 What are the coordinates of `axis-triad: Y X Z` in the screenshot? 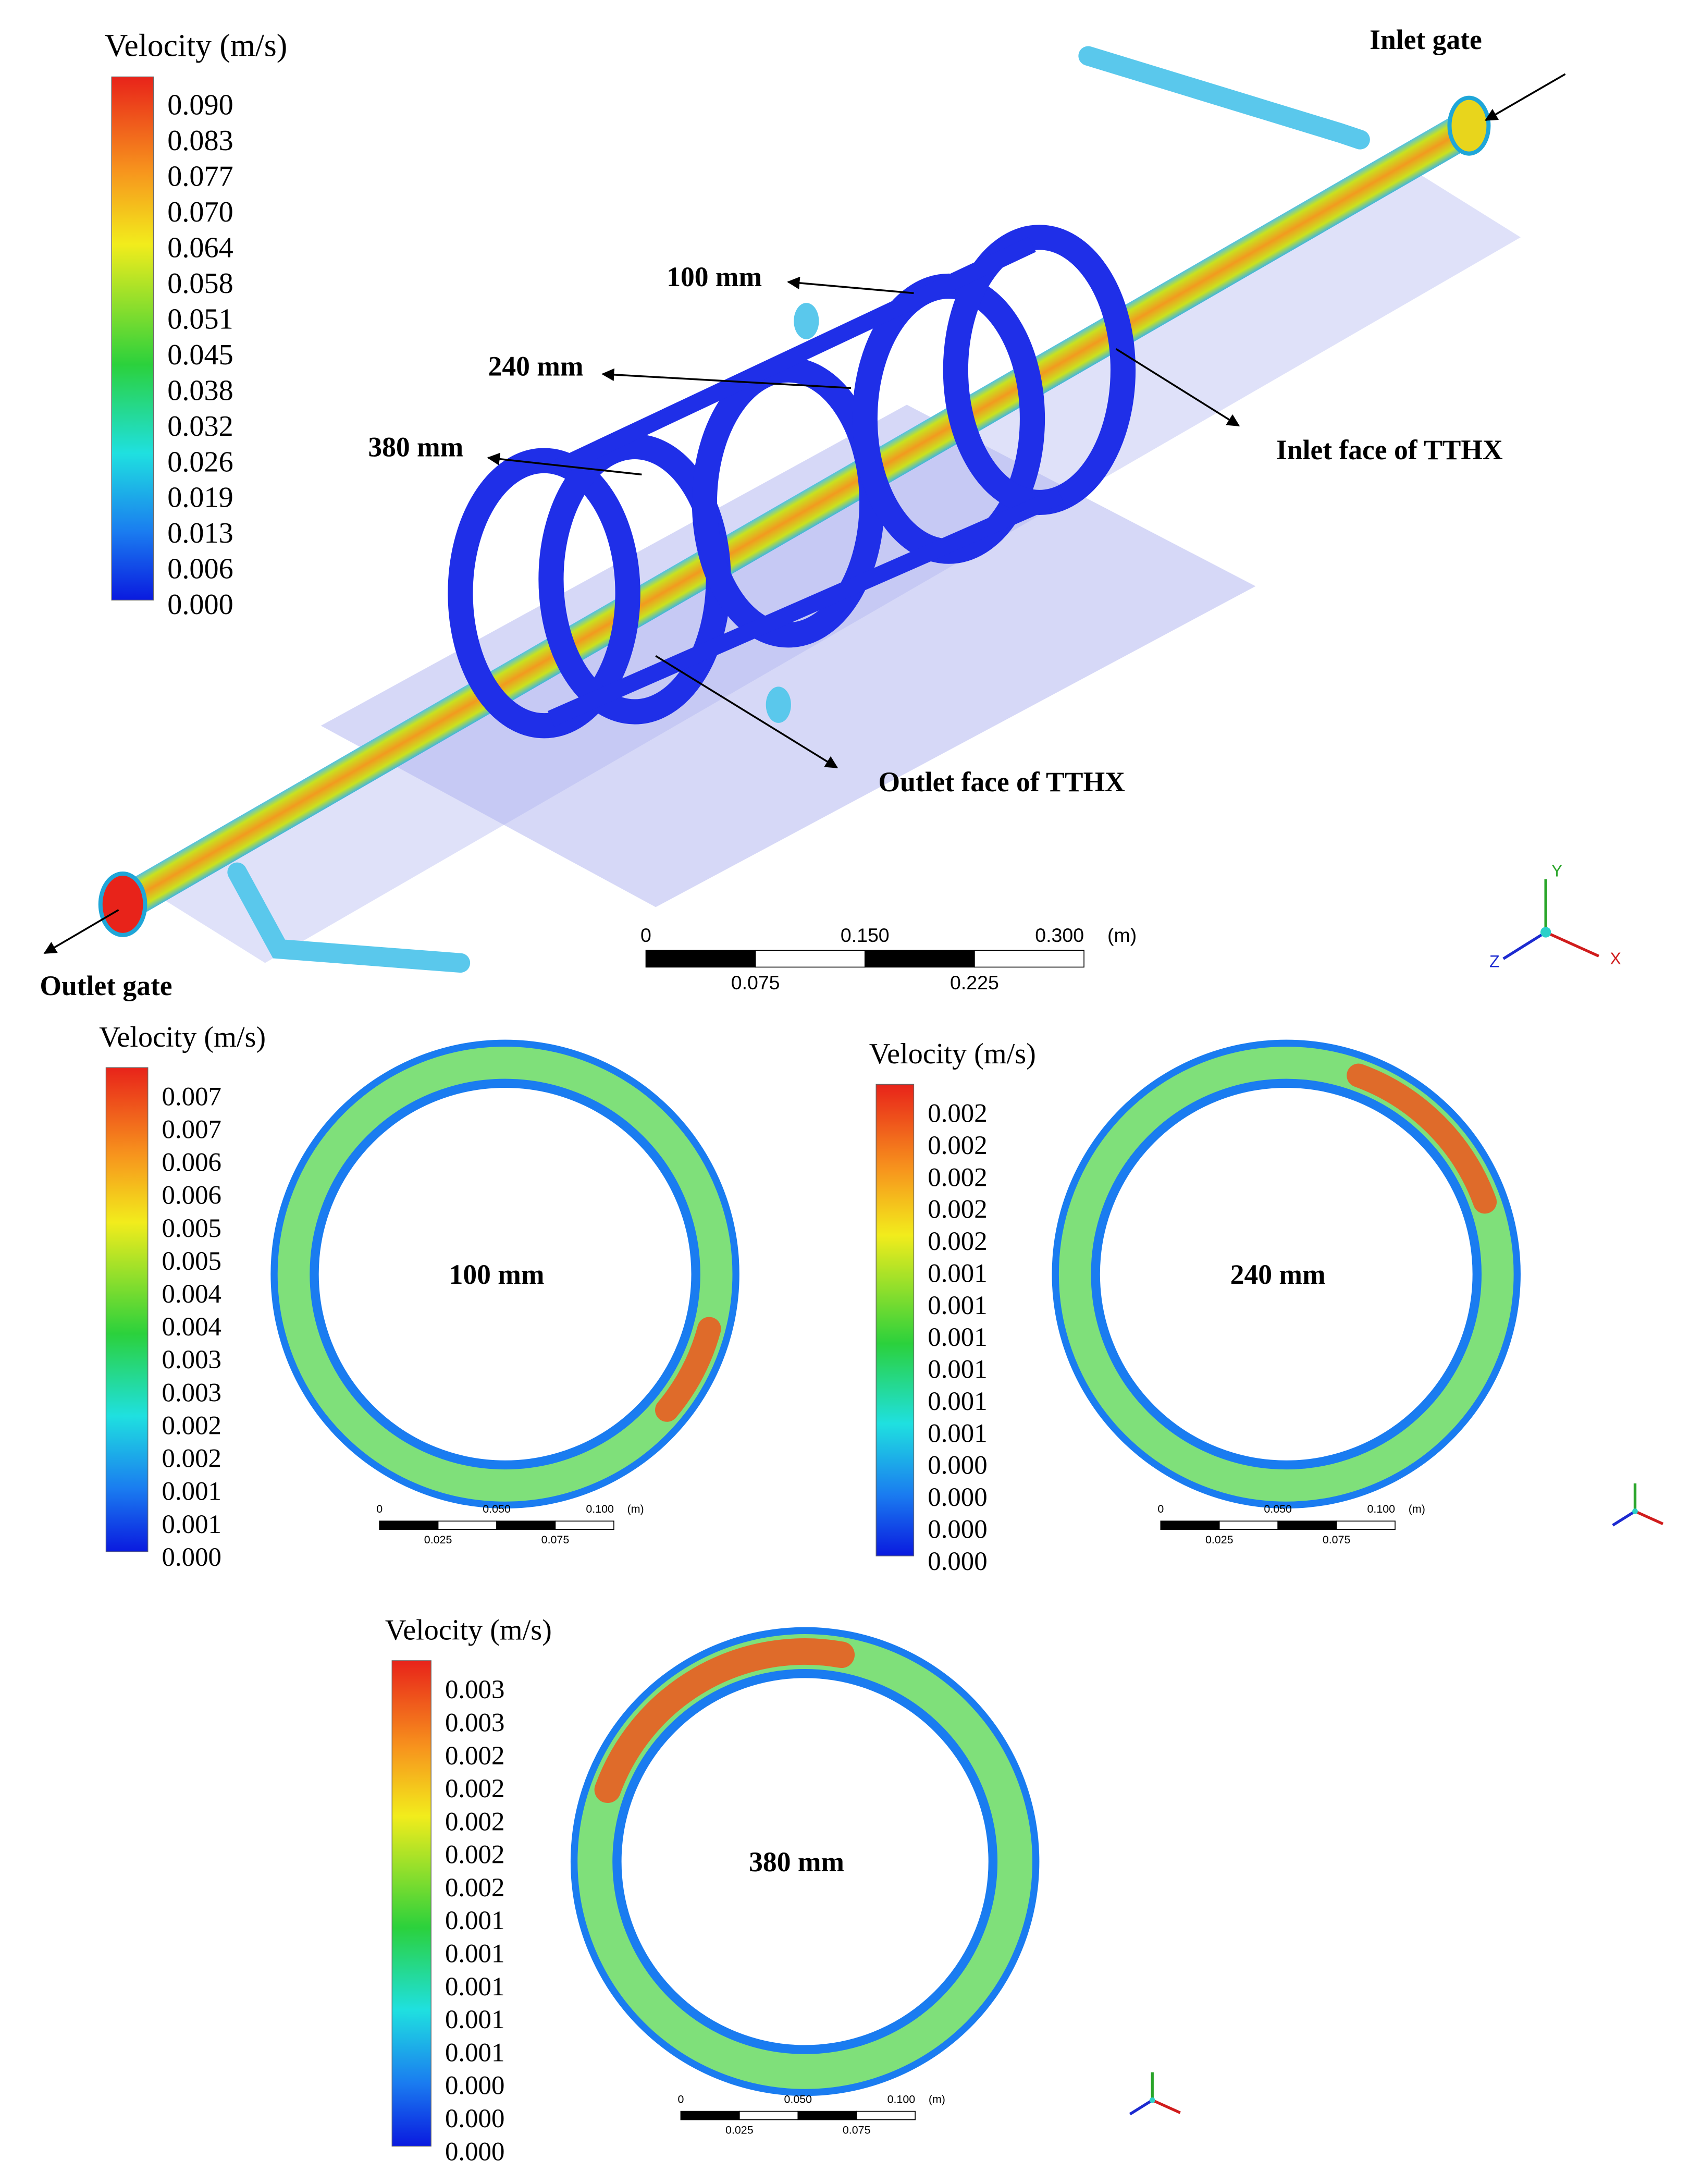 It's located at (1555, 916).